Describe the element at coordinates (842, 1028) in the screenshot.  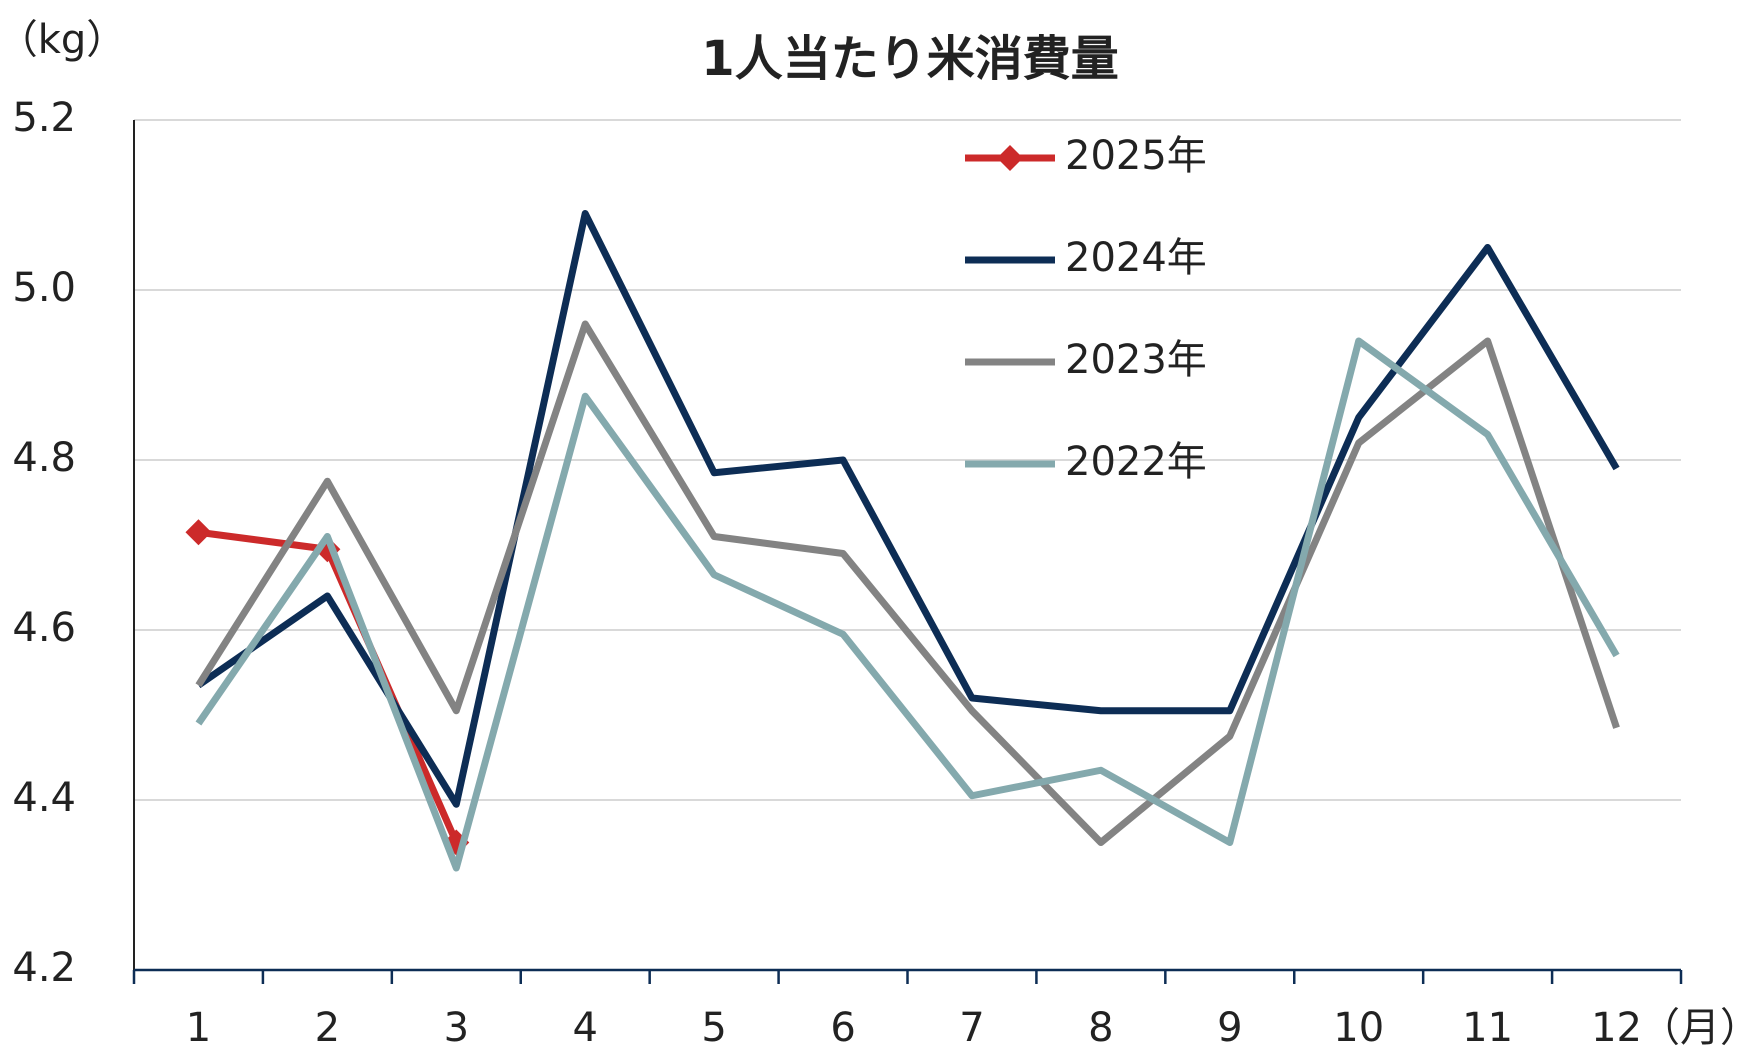
I see `x-tick-label: 6` at that location.